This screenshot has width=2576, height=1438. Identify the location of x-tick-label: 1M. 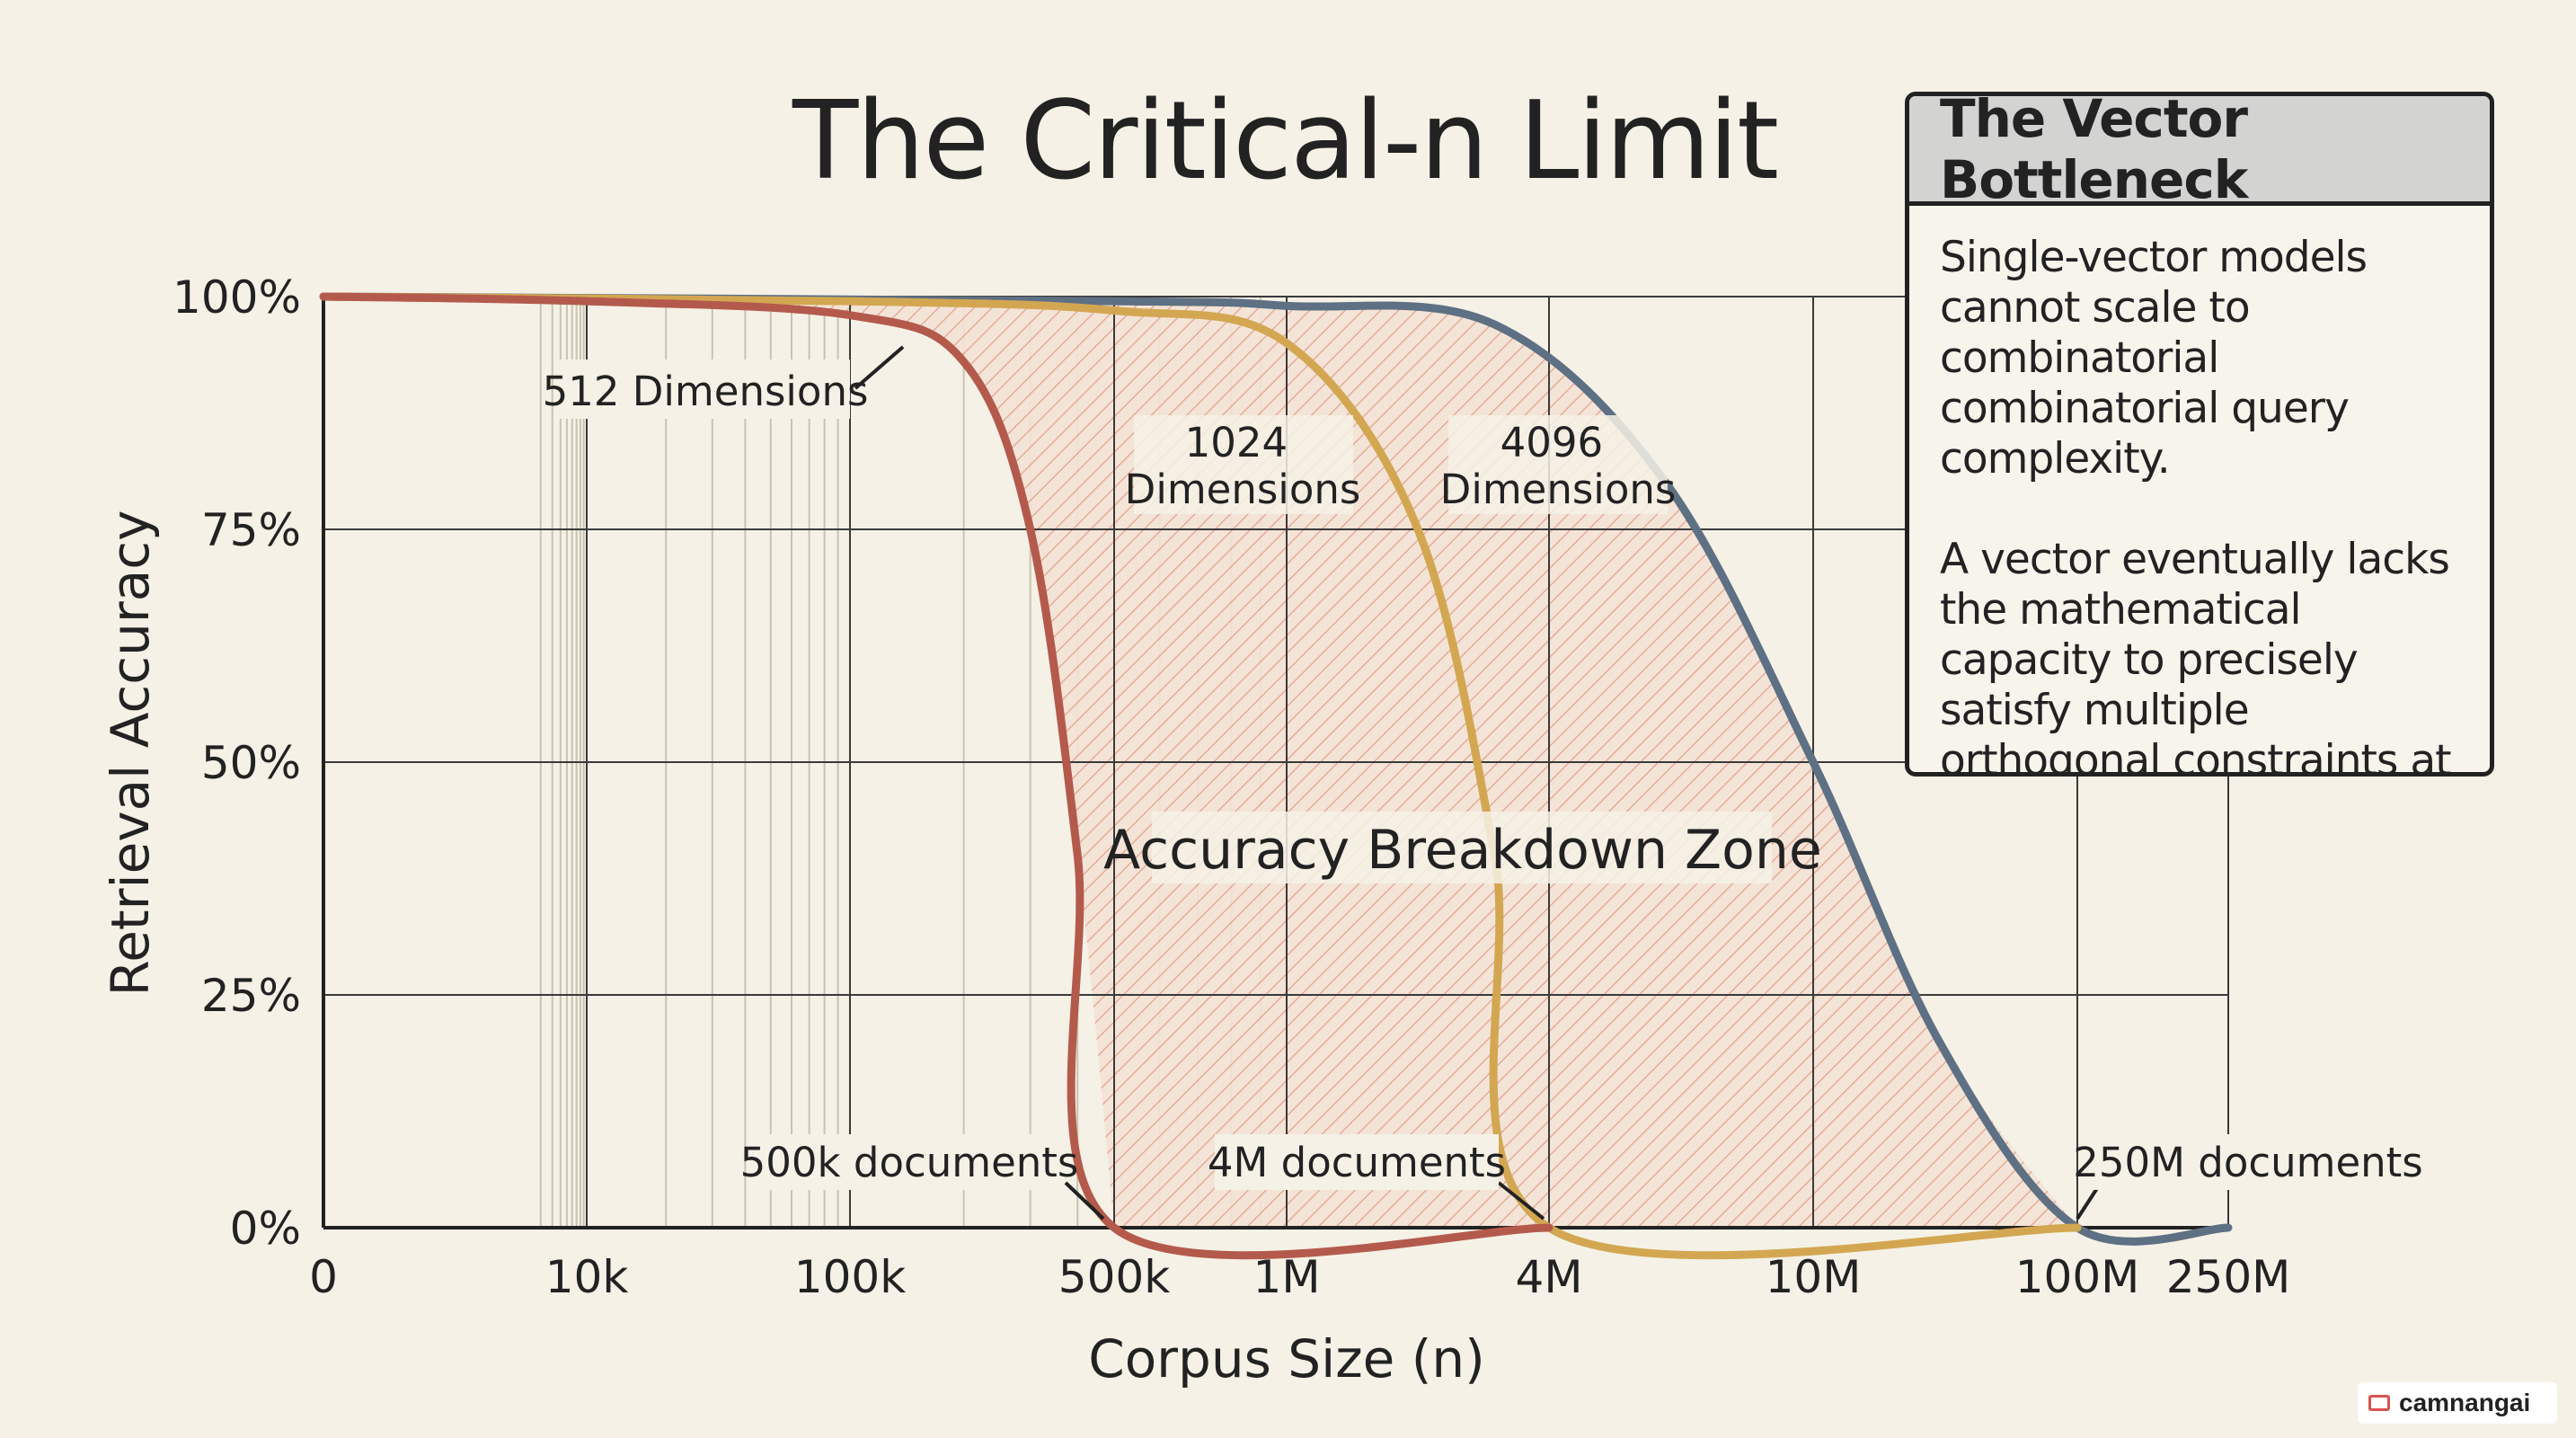
(1287, 1277).